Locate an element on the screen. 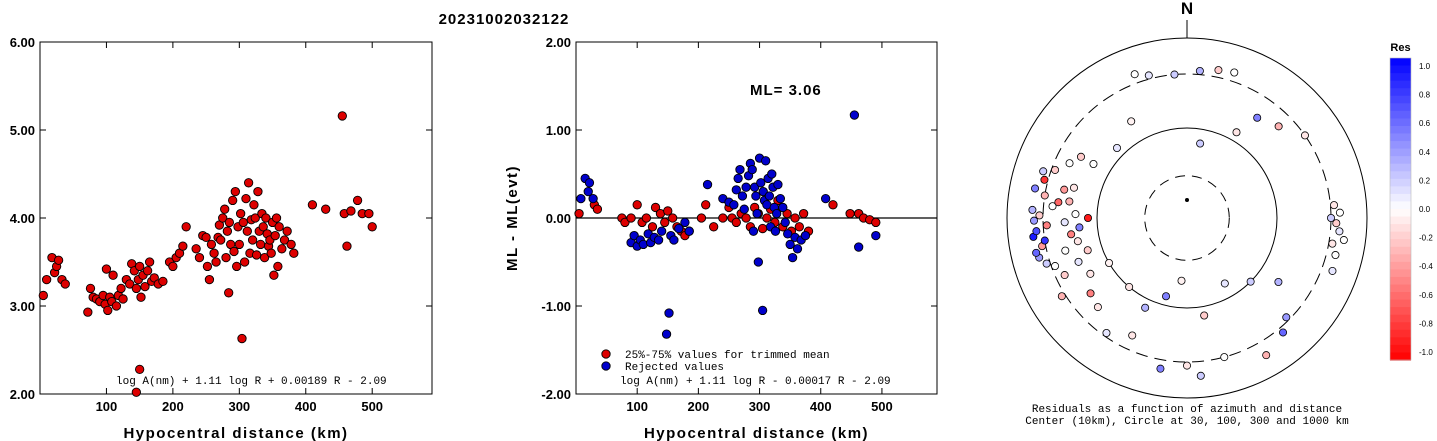 The height and width of the screenshot is (441, 1437). colorbar-tick-label: 0.6 is located at coordinates (1425, 123).